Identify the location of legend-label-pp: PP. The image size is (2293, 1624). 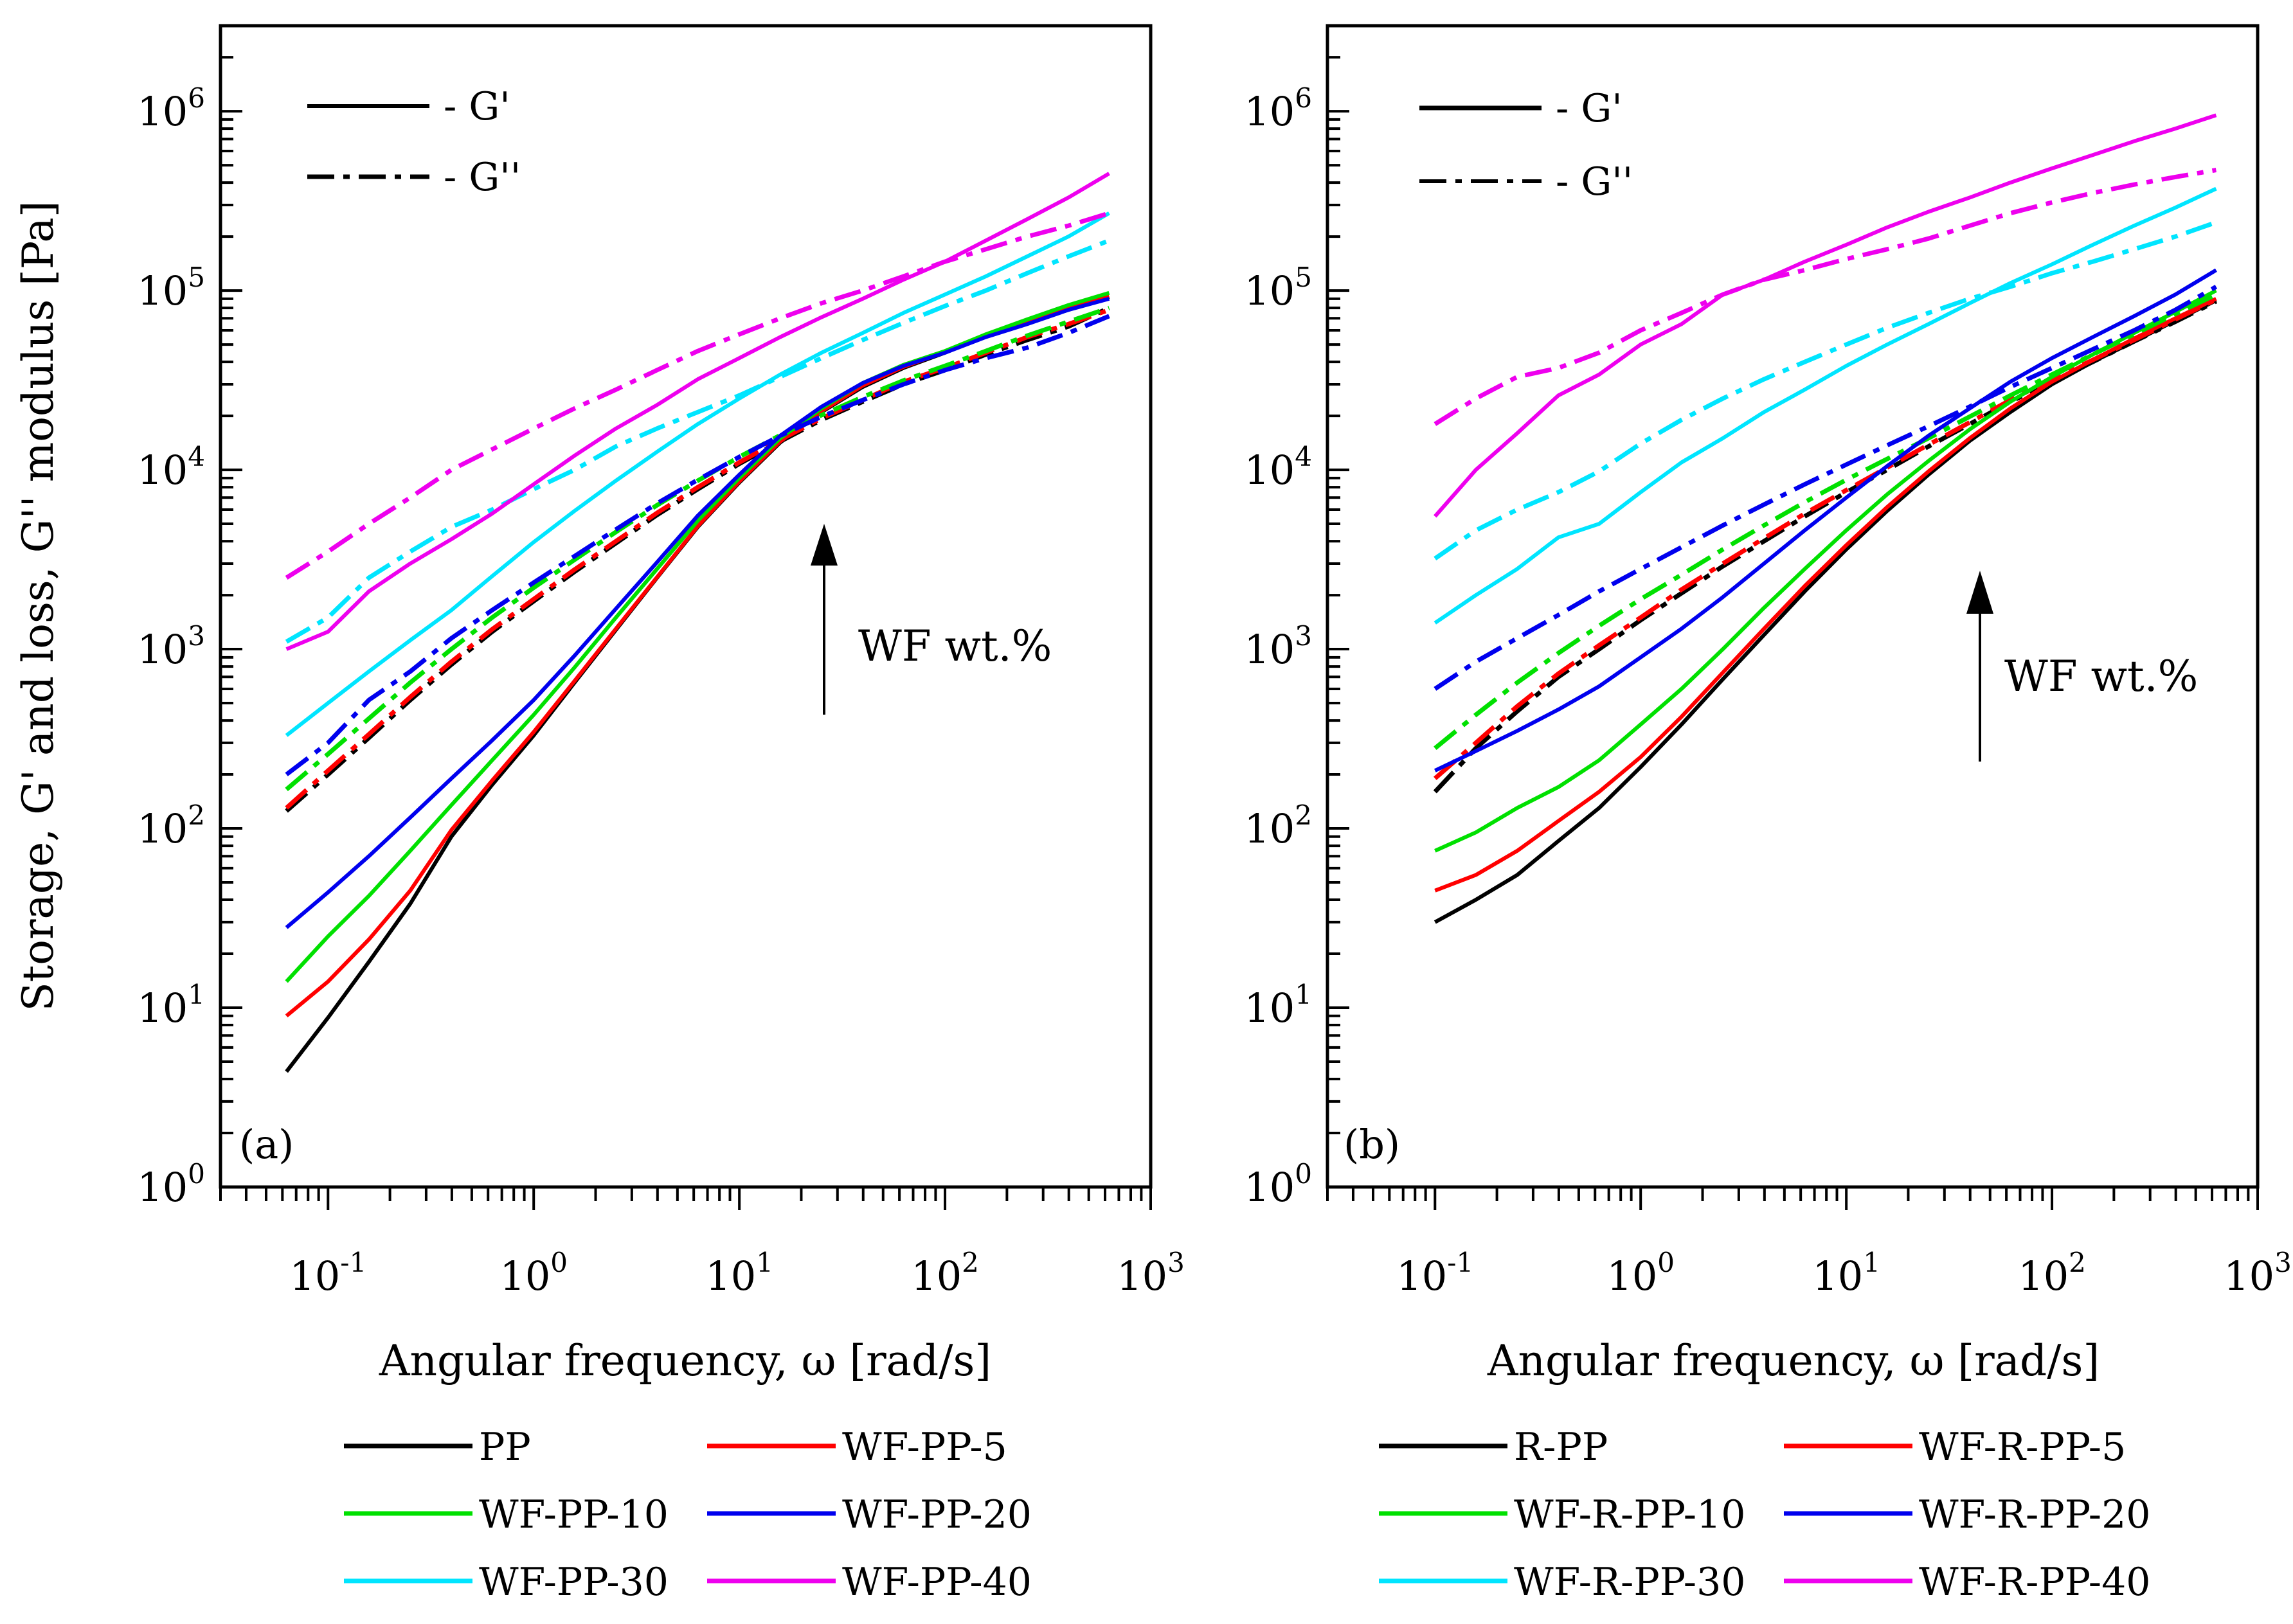
(505, 1447).